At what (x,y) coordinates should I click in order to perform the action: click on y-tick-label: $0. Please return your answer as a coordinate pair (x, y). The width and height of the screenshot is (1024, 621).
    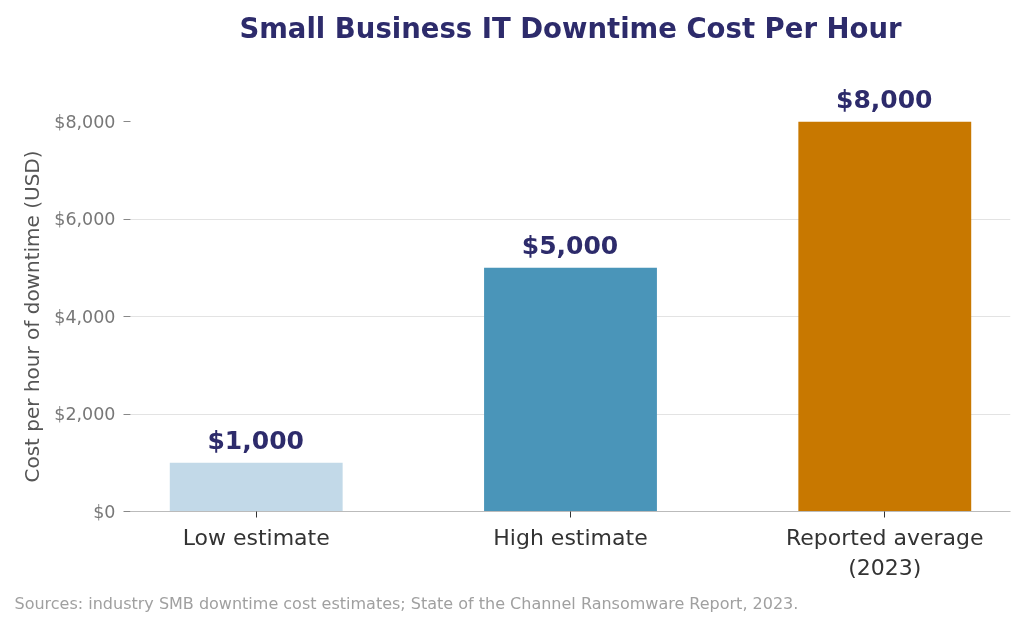
    Looking at the image, I should click on (104, 511).